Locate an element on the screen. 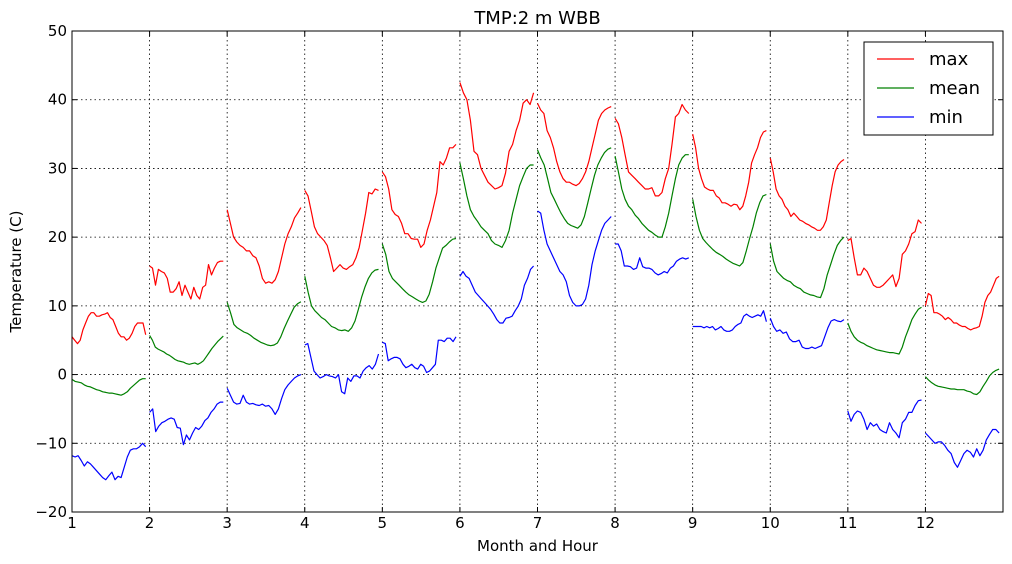 This screenshot has width=1012, height=564. legend-label-max: max is located at coordinates (949, 59).